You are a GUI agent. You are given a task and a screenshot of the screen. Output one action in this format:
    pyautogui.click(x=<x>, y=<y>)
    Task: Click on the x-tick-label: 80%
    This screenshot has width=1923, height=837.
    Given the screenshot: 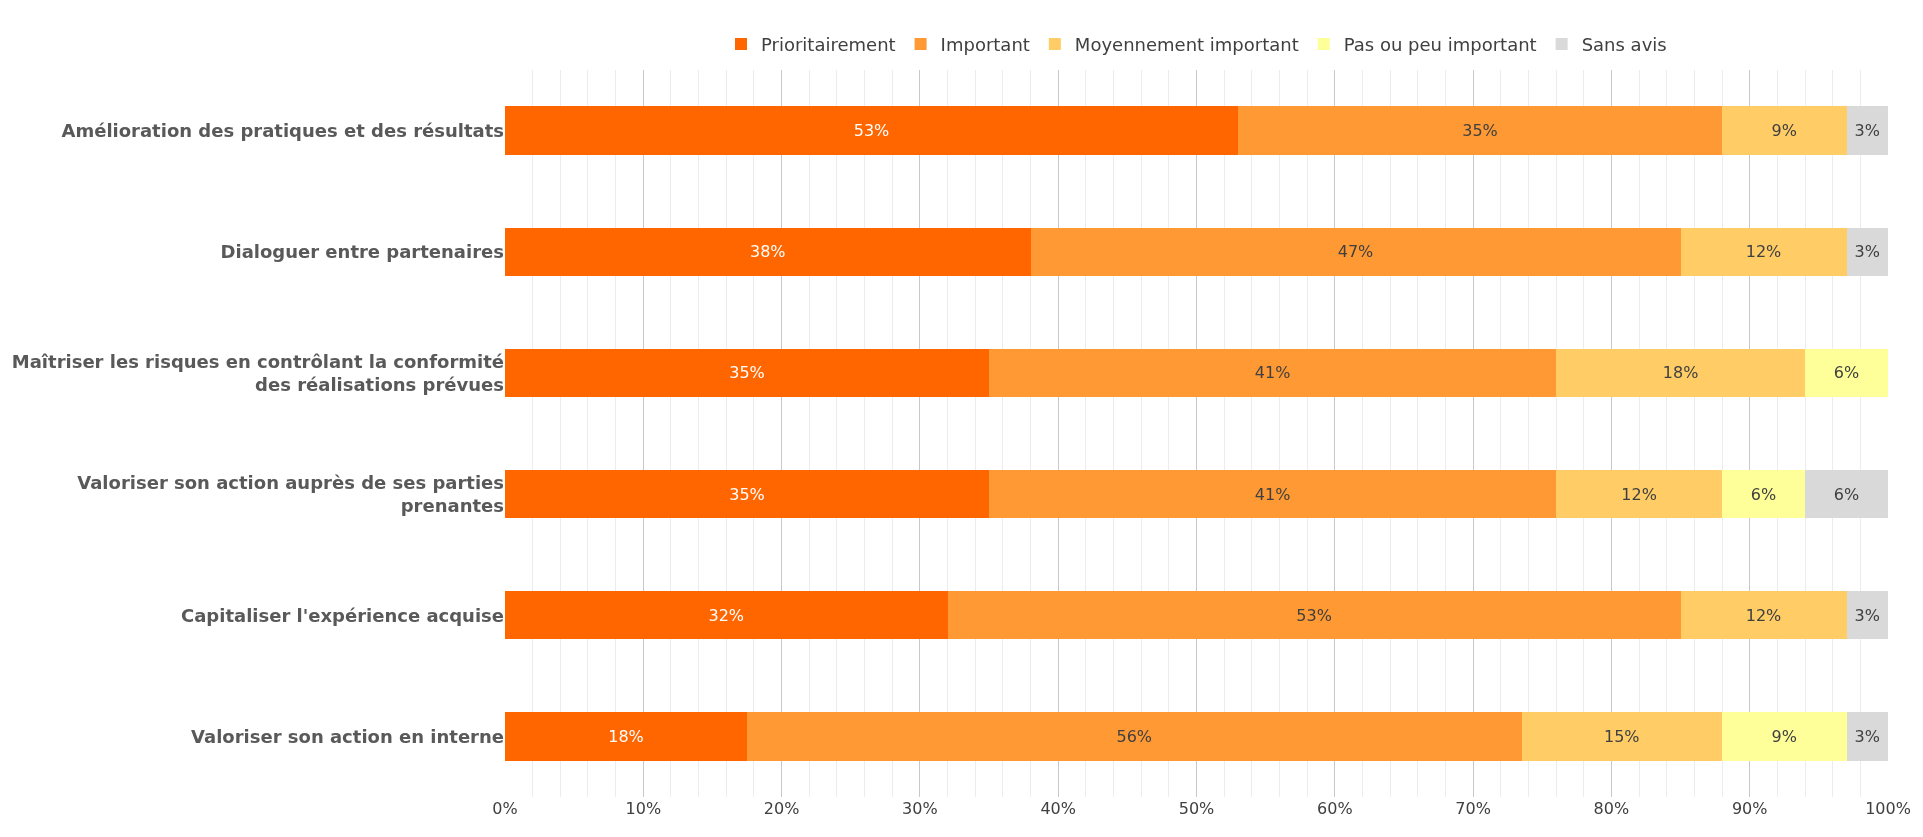 What is the action you would take?
    pyautogui.click(x=1611, y=808)
    